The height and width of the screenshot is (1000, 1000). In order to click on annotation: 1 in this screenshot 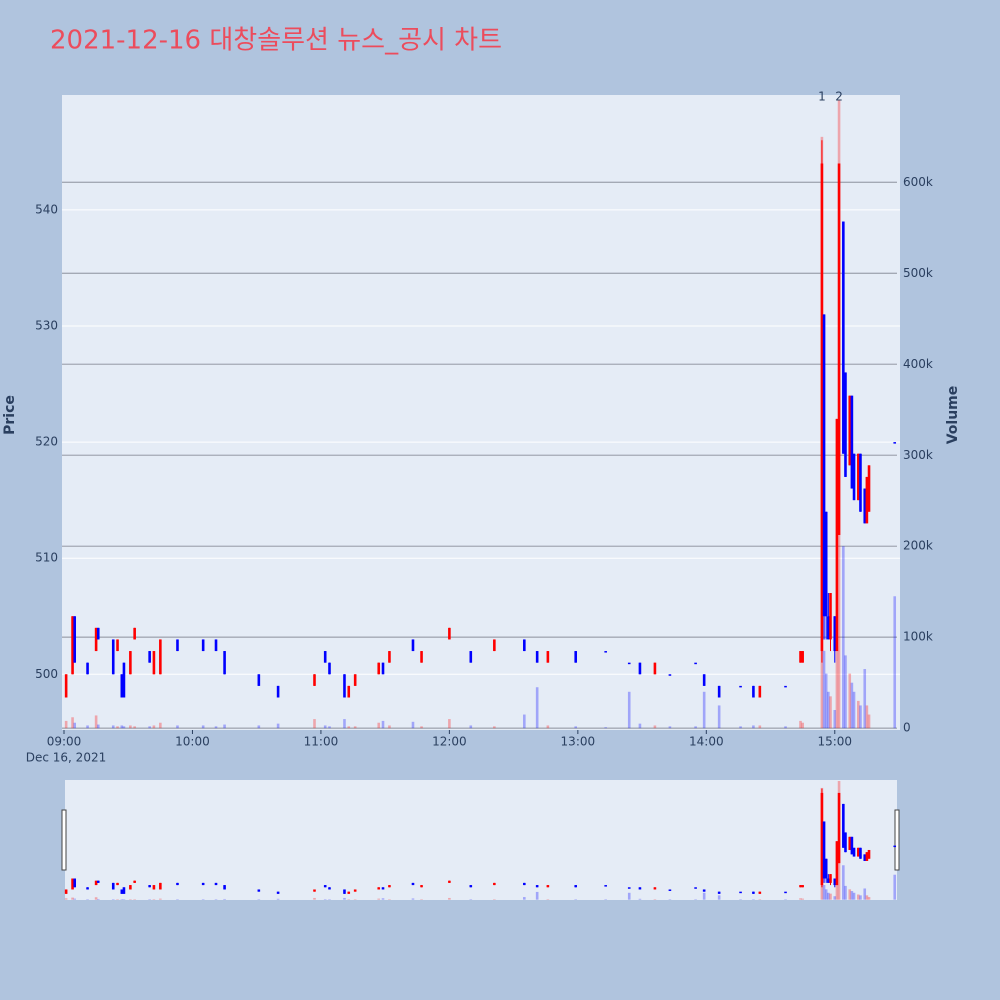, I will do `click(822, 97)`.